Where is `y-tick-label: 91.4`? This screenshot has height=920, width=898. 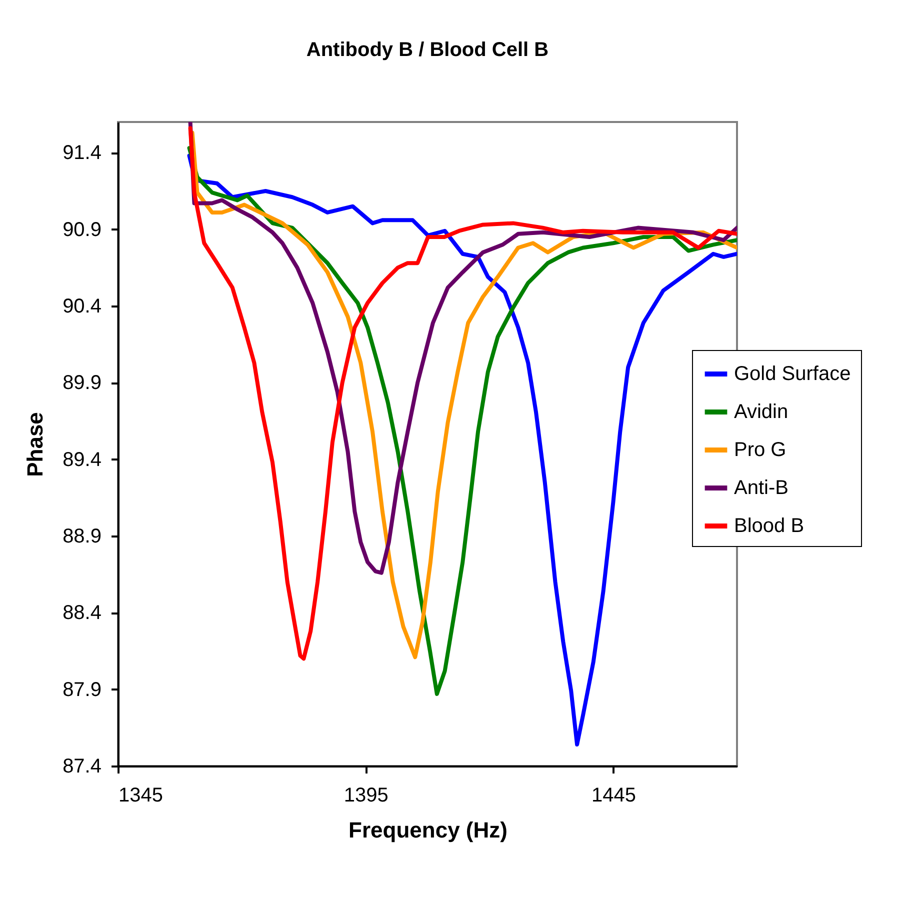
y-tick-label: 91.4 is located at coordinates (82, 153).